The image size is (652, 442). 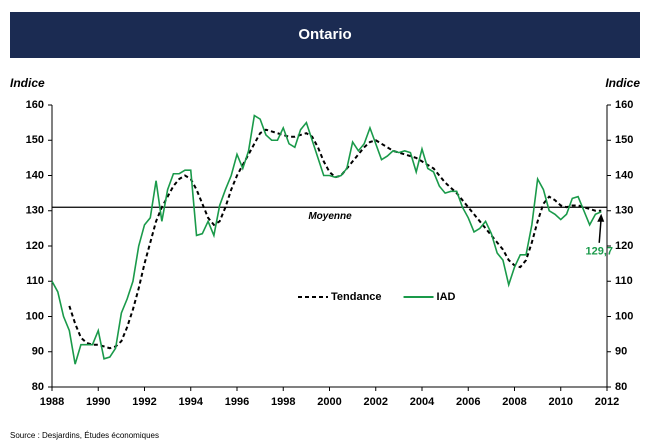 I want to click on x-tick-label: 1992, so click(x=144, y=402).